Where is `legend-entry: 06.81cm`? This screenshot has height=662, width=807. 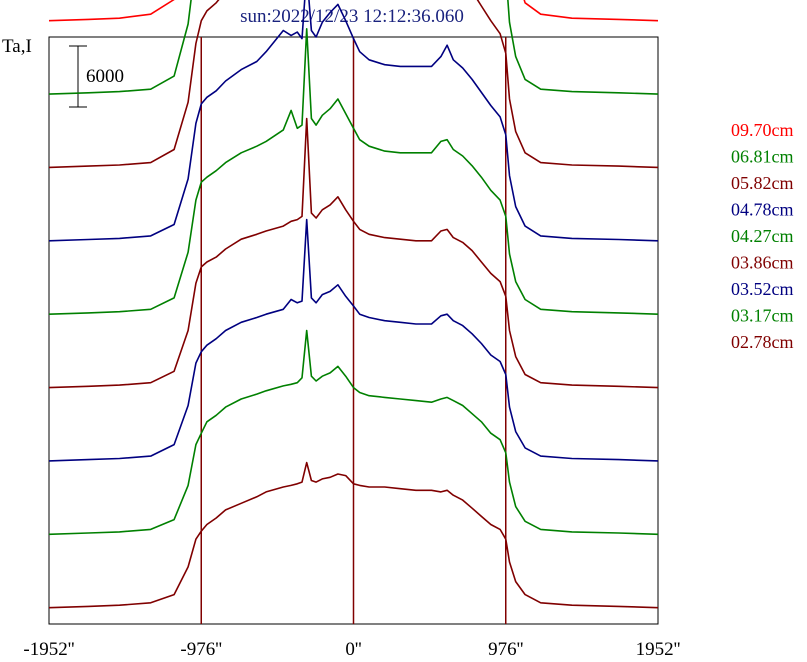
legend-entry: 06.81cm is located at coordinates (762, 157).